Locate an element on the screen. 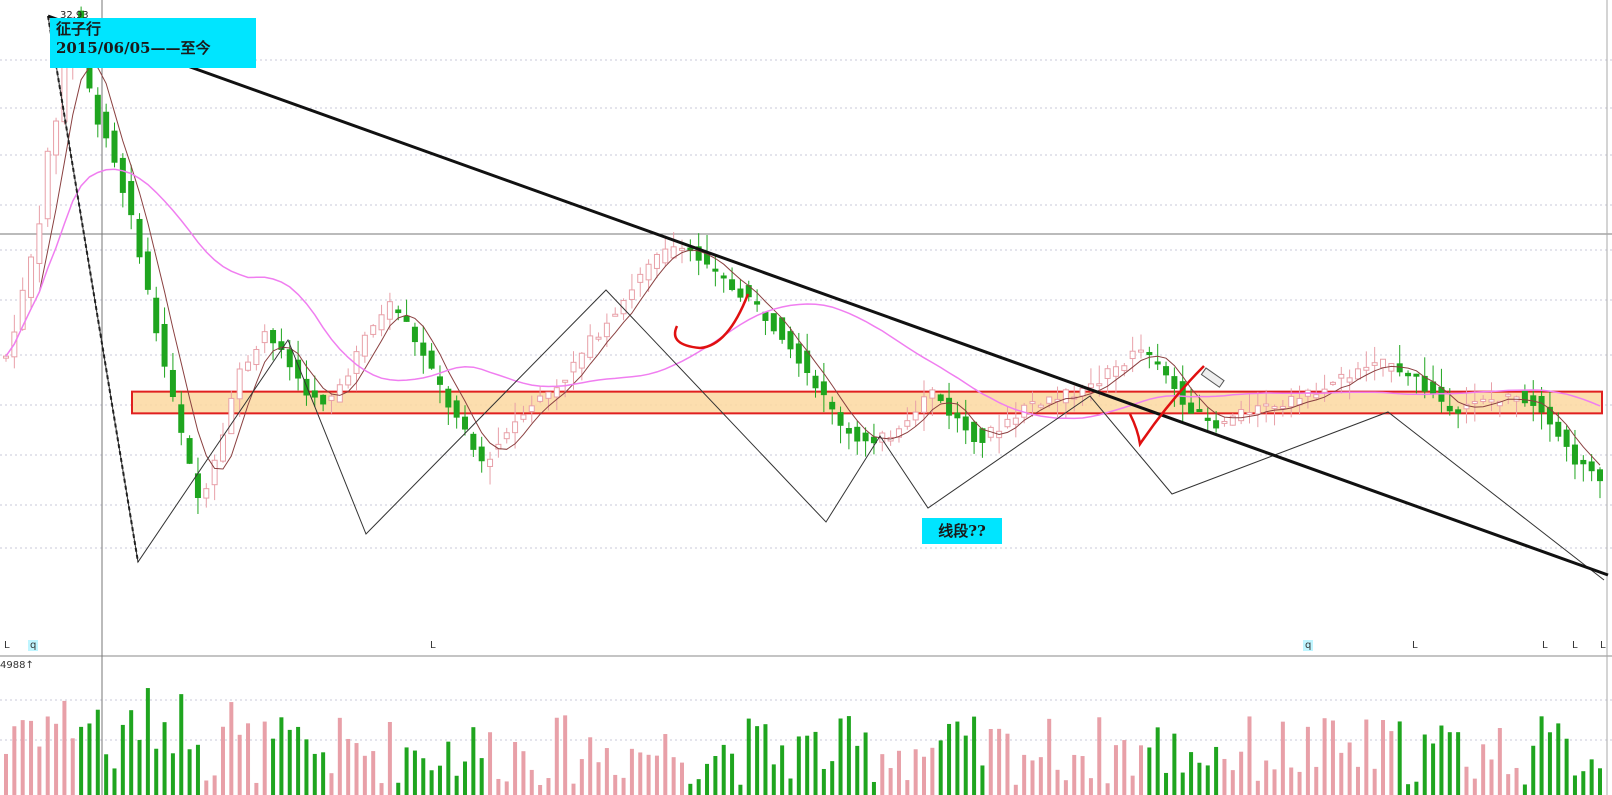 The height and width of the screenshot is (795, 1612). period-line-2: 2015/06/05——至今 is located at coordinates (133, 48).